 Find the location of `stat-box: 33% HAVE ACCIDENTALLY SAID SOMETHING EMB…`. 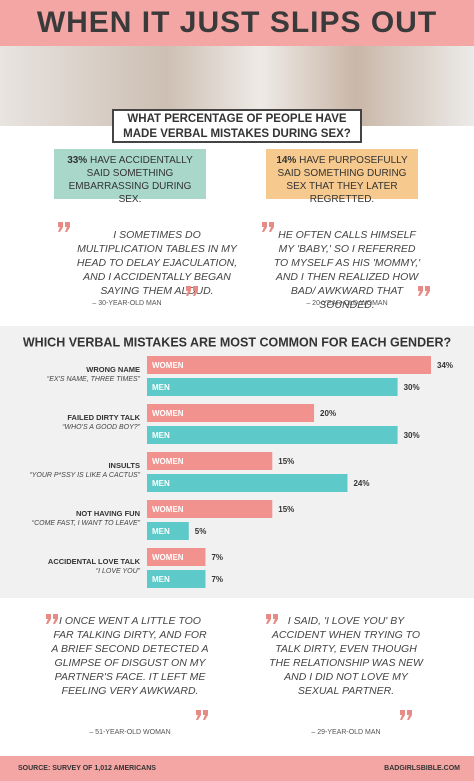

stat-box: 33% HAVE ACCIDENTALLY SAID SOMETHING EMB… is located at coordinates (130, 177).